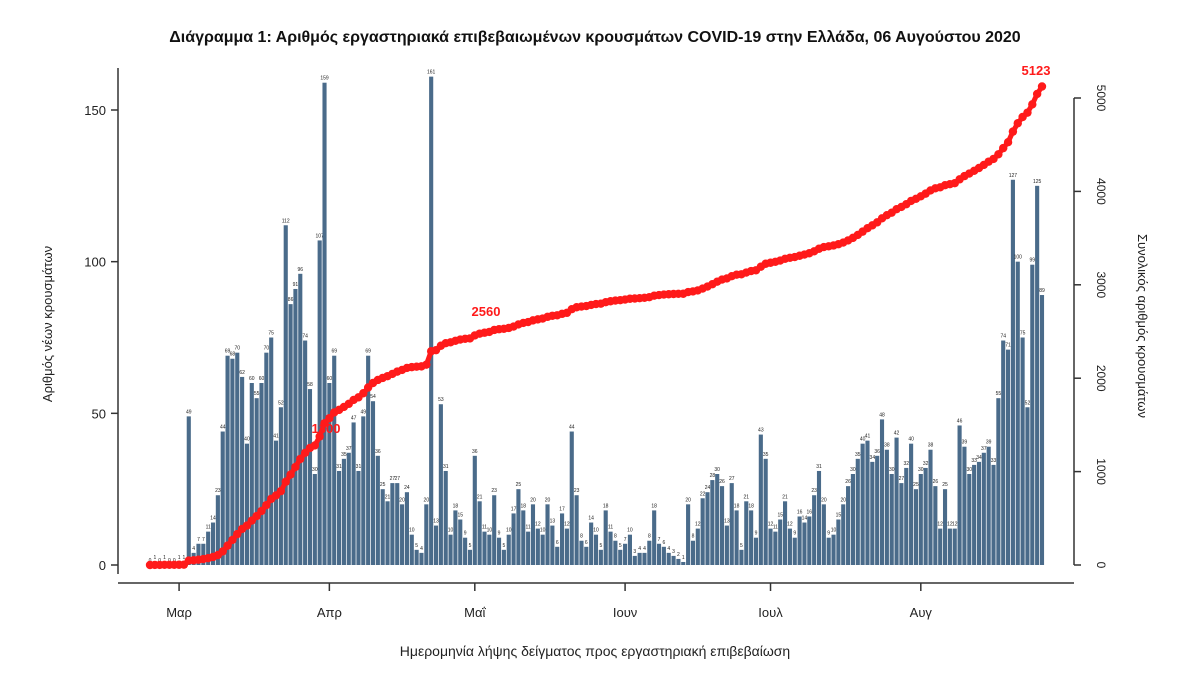 This screenshot has height=686, width=1200. Describe the element at coordinates (868, 437) in the screenshot. I see `bar-value-label: 41` at that location.